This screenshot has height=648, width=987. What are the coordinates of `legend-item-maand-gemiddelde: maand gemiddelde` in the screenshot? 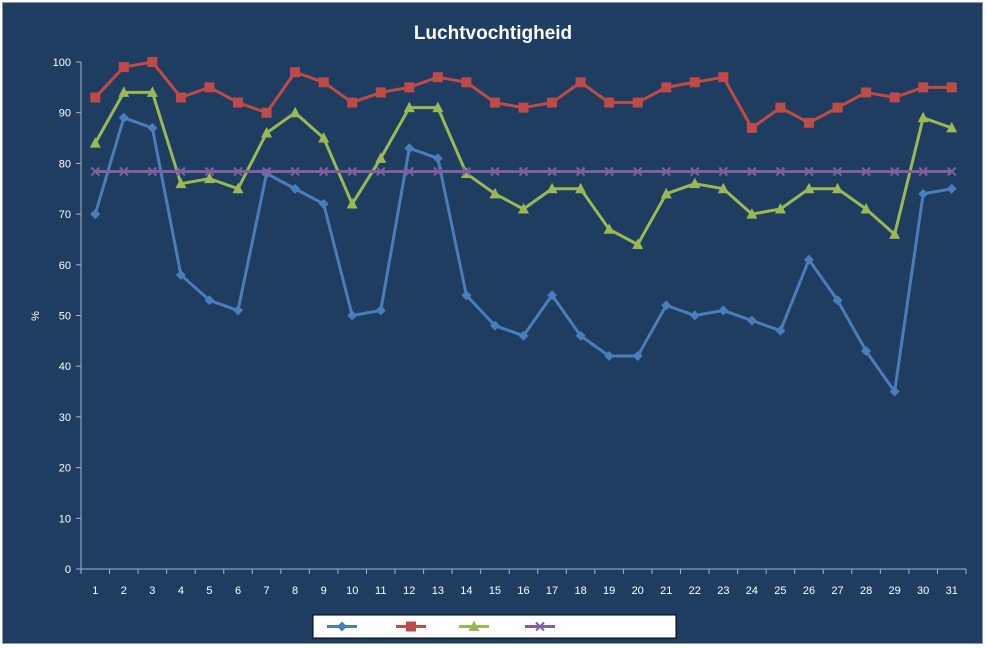 It's located at (588, 628).